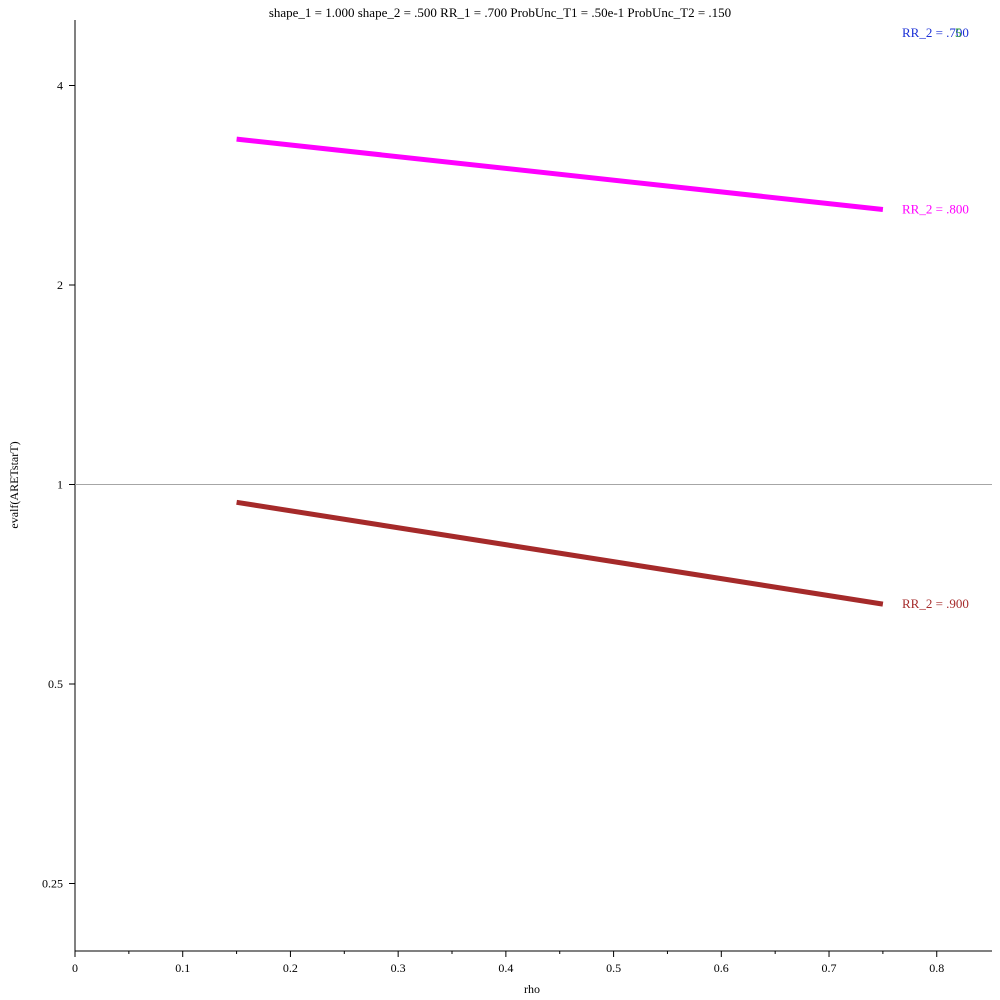 The height and width of the screenshot is (1000, 1000). Describe the element at coordinates (935, 32) in the screenshot. I see `series-label: RR_2 = .700` at that location.